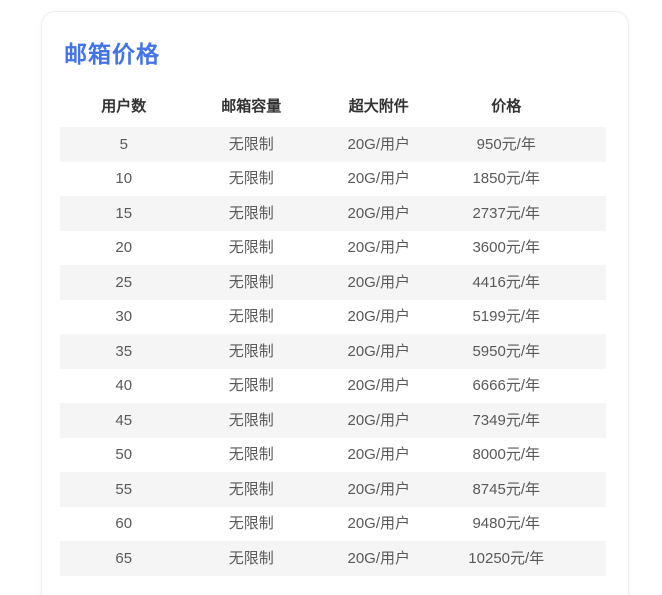  I want to click on table-cell: 5, so click(123, 144).